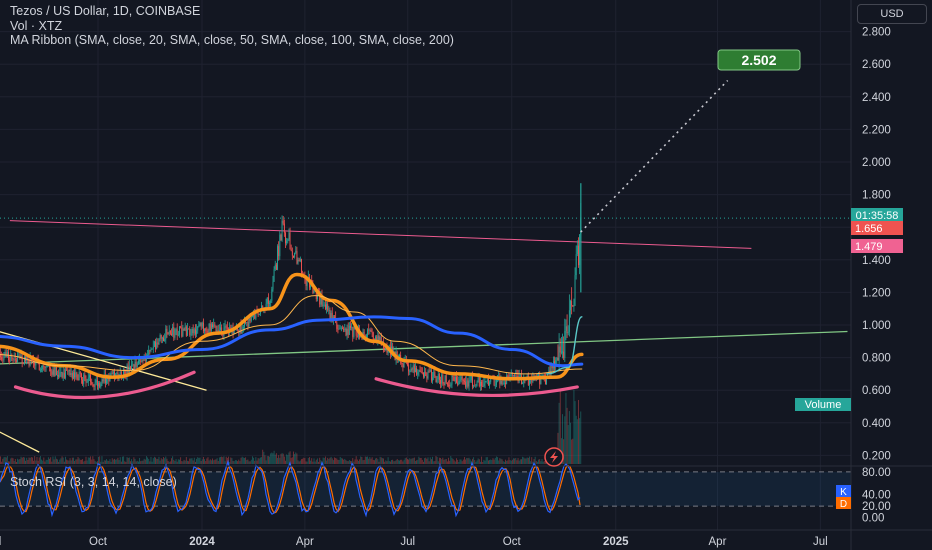 The image size is (932, 550). I want to click on stoch-k-badge, so click(843, 491).